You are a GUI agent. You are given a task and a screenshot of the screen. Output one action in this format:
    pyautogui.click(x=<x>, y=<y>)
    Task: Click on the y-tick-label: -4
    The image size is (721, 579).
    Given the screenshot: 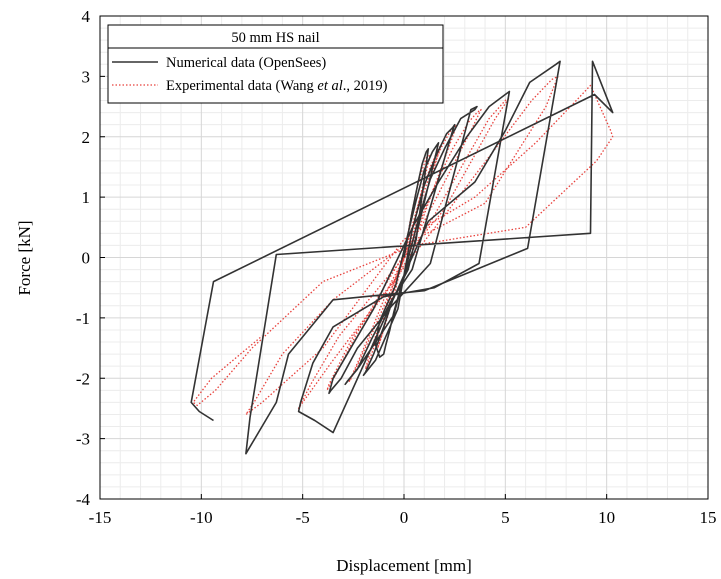 What is the action you would take?
    pyautogui.click(x=83, y=499)
    